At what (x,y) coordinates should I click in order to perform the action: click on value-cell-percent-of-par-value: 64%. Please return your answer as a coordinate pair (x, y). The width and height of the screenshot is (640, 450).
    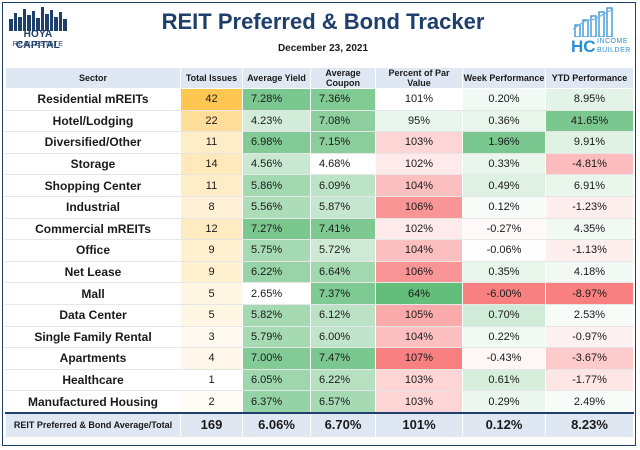
    Looking at the image, I should click on (419, 293).